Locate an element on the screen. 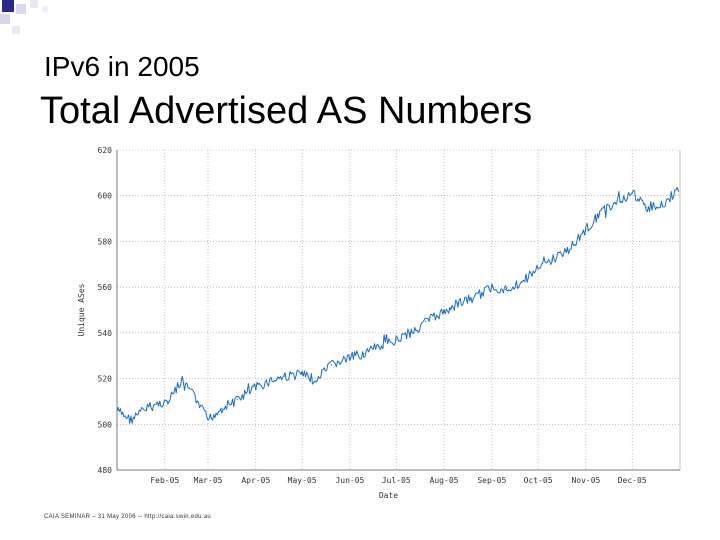 Image resolution: width=720 pixels, height=540 pixels. x-tick-label: Mar-05 is located at coordinates (208, 480).